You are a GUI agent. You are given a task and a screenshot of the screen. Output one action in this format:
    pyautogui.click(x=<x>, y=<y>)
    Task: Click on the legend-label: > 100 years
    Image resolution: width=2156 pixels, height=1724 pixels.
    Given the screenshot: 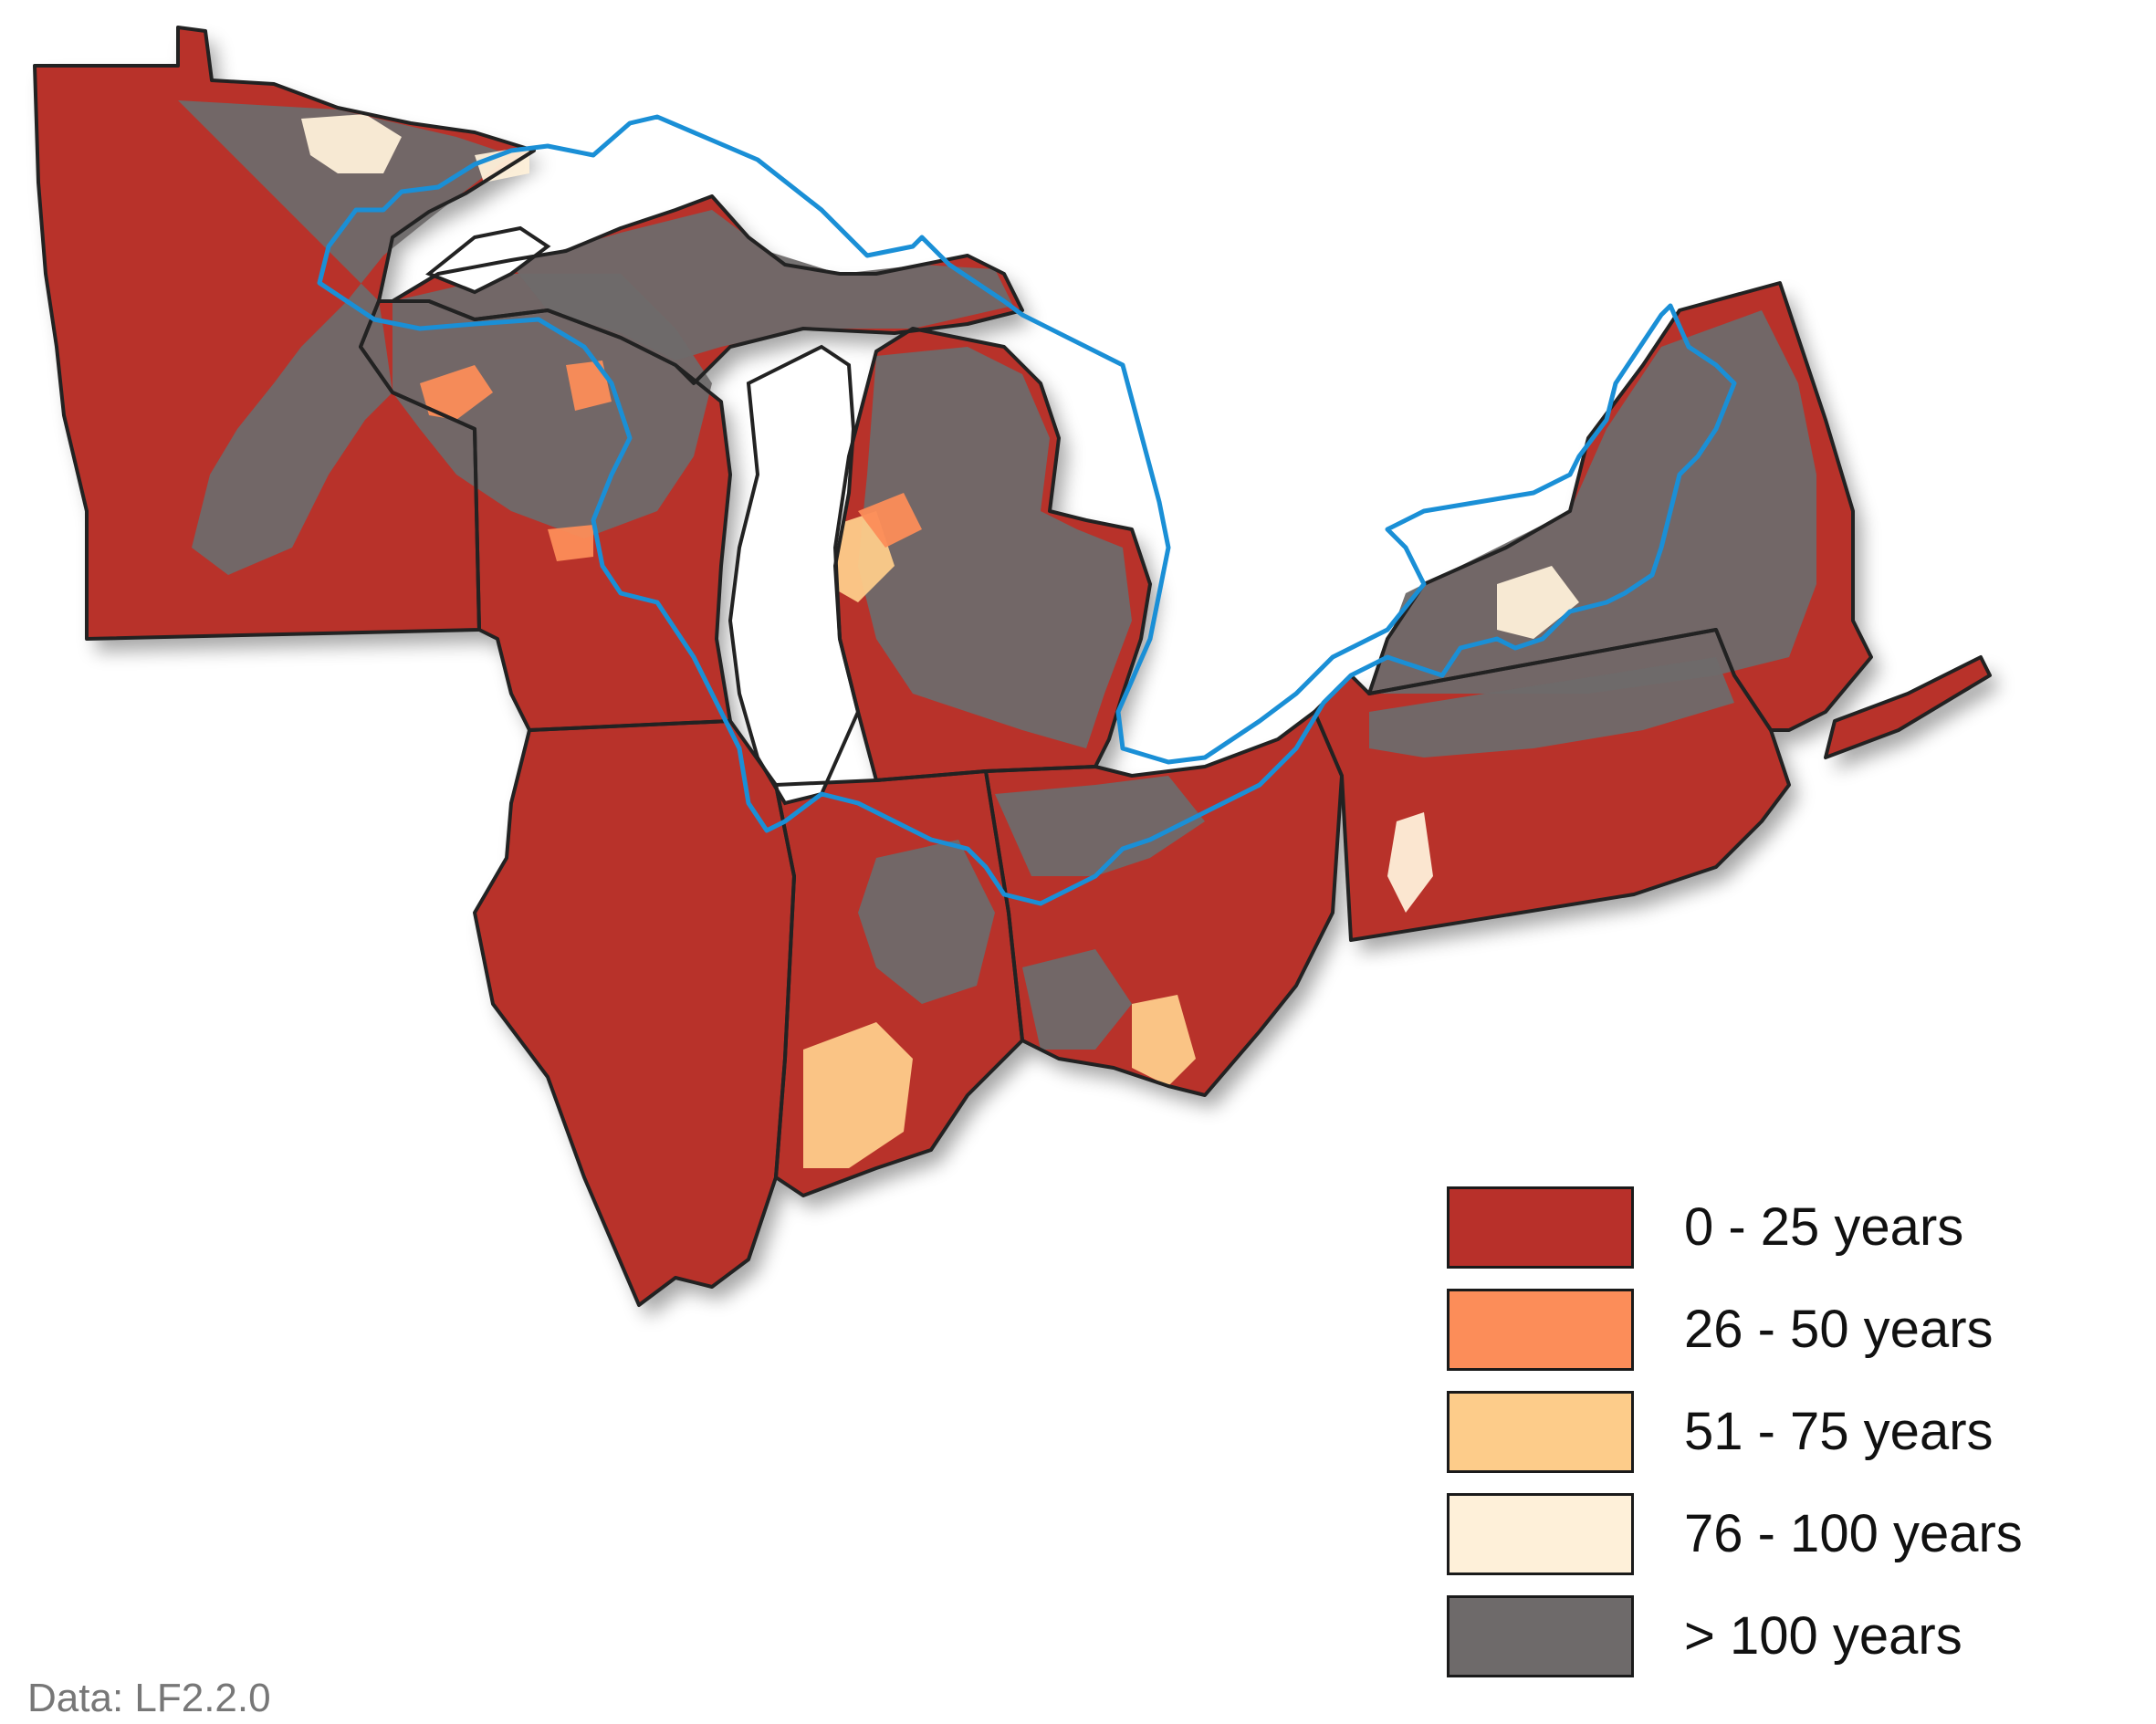 What is the action you would take?
    pyautogui.click(x=1823, y=1636)
    